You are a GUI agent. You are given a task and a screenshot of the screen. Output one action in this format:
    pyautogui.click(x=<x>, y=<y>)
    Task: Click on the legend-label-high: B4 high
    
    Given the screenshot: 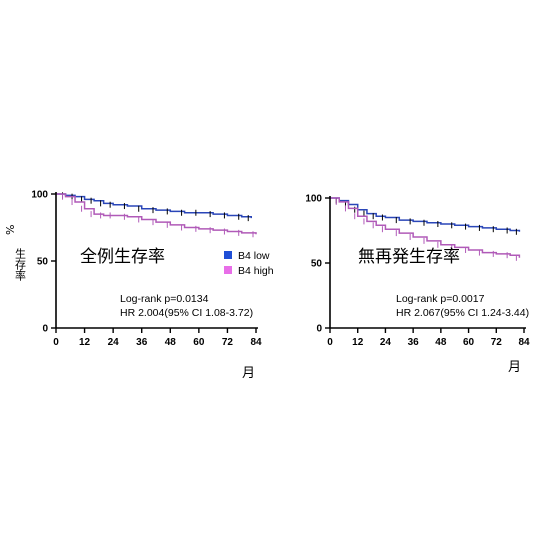 What is the action you would take?
    pyautogui.click(x=256, y=271)
    